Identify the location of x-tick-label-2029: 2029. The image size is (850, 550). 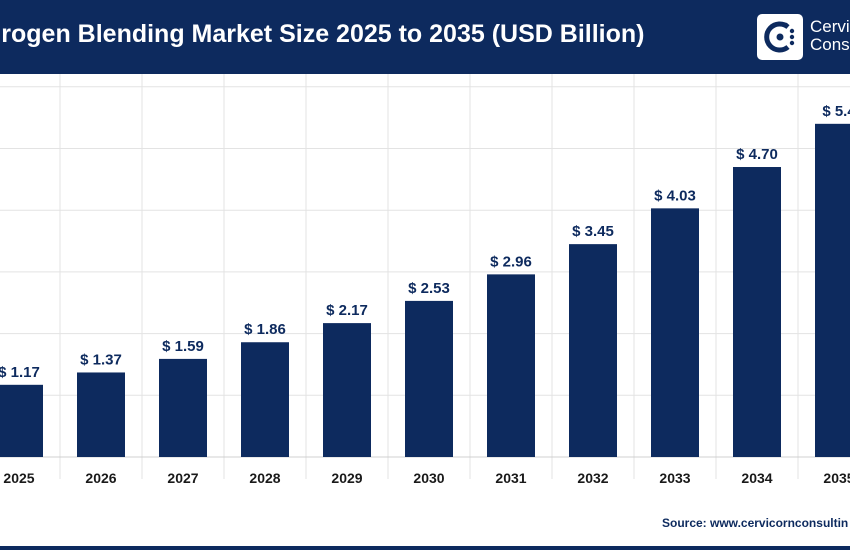
(346, 478).